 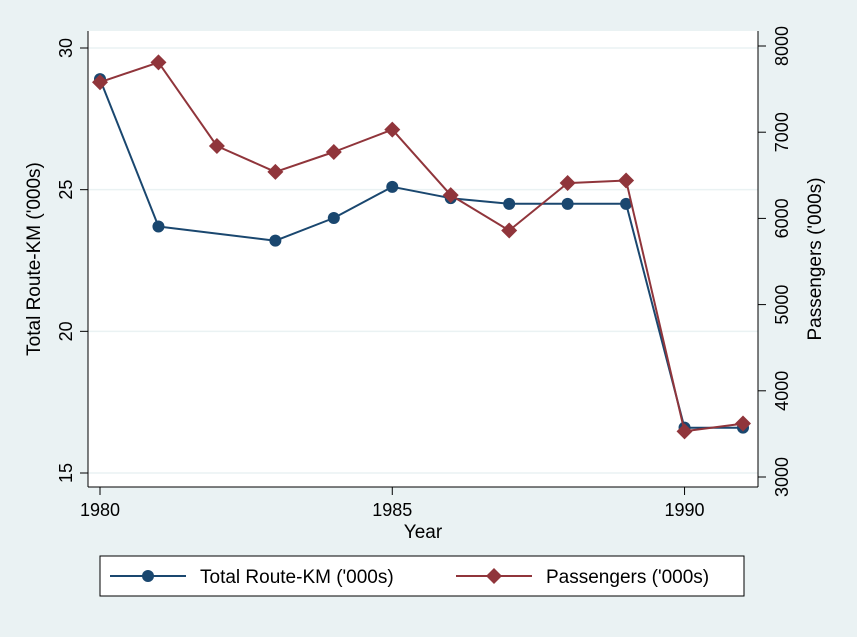 What do you see at coordinates (66, 331) in the screenshot?
I see `y-tick-label: 20` at bounding box center [66, 331].